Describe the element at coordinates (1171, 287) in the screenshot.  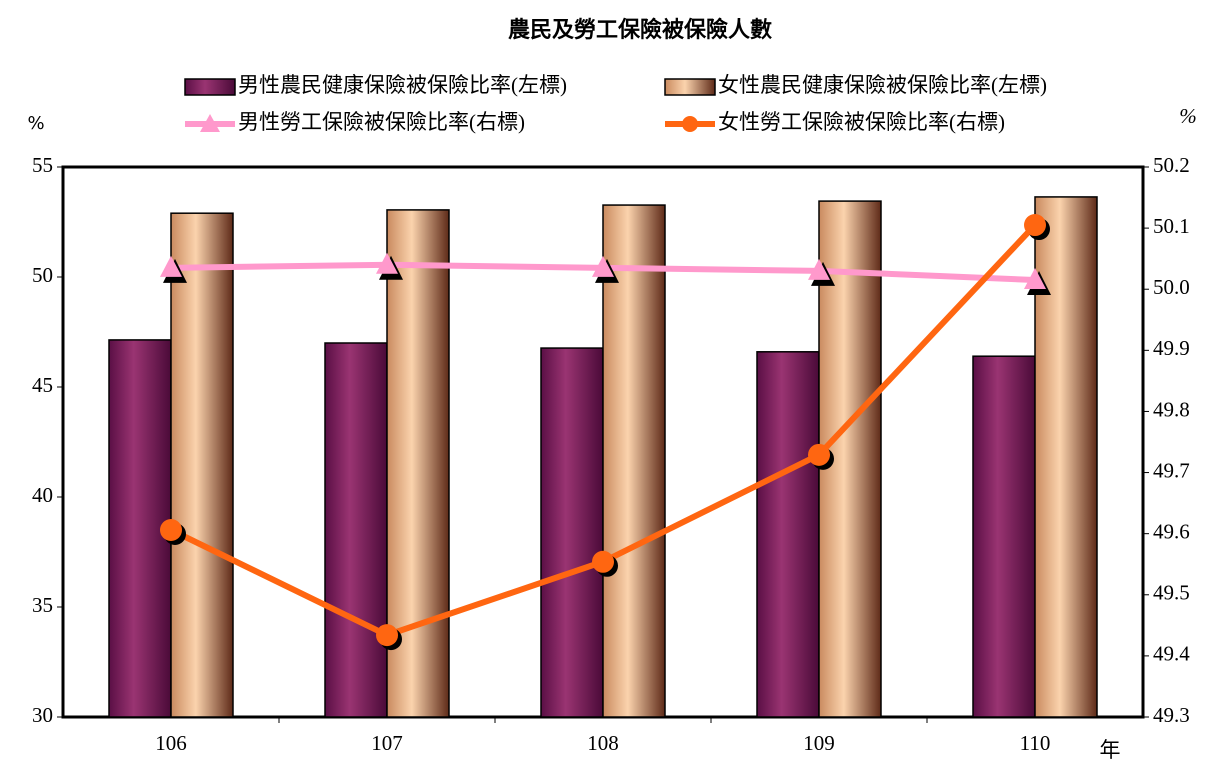
I see `y2-tick-label: 50.0` at that location.